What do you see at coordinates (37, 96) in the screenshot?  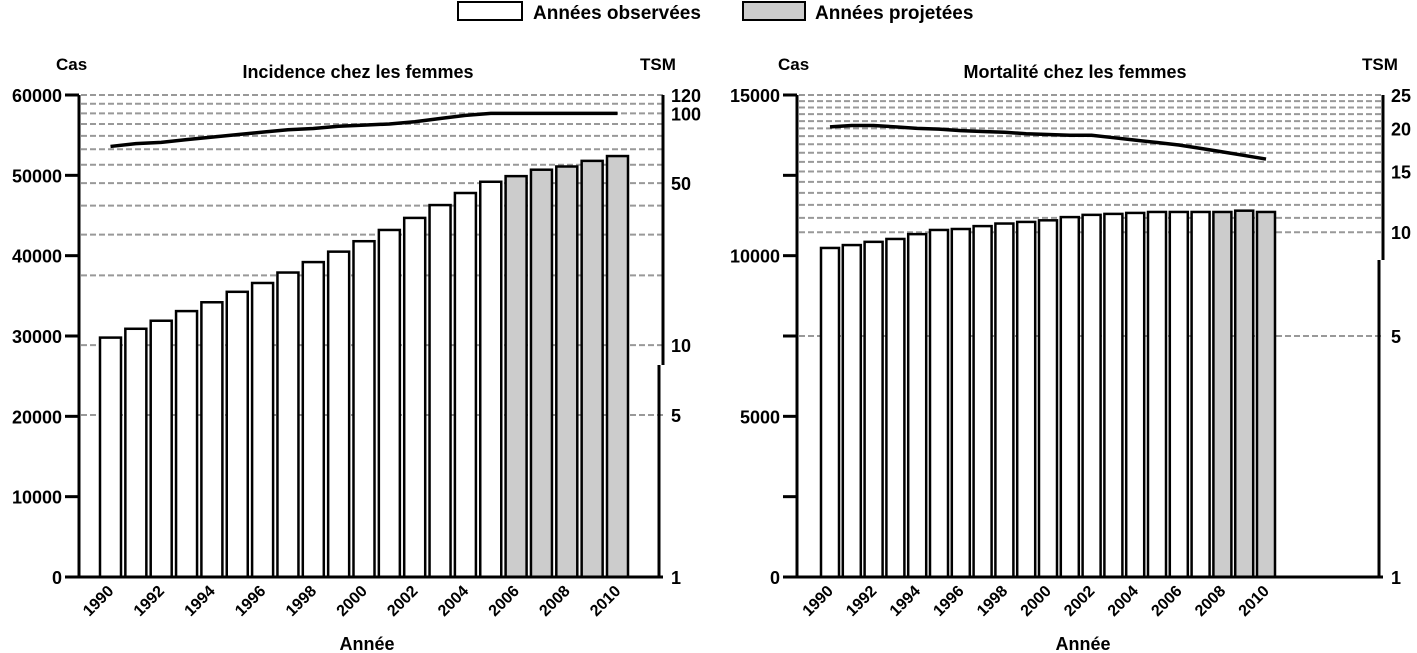 I see `y-tick-label: 60000` at bounding box center [37, 96].